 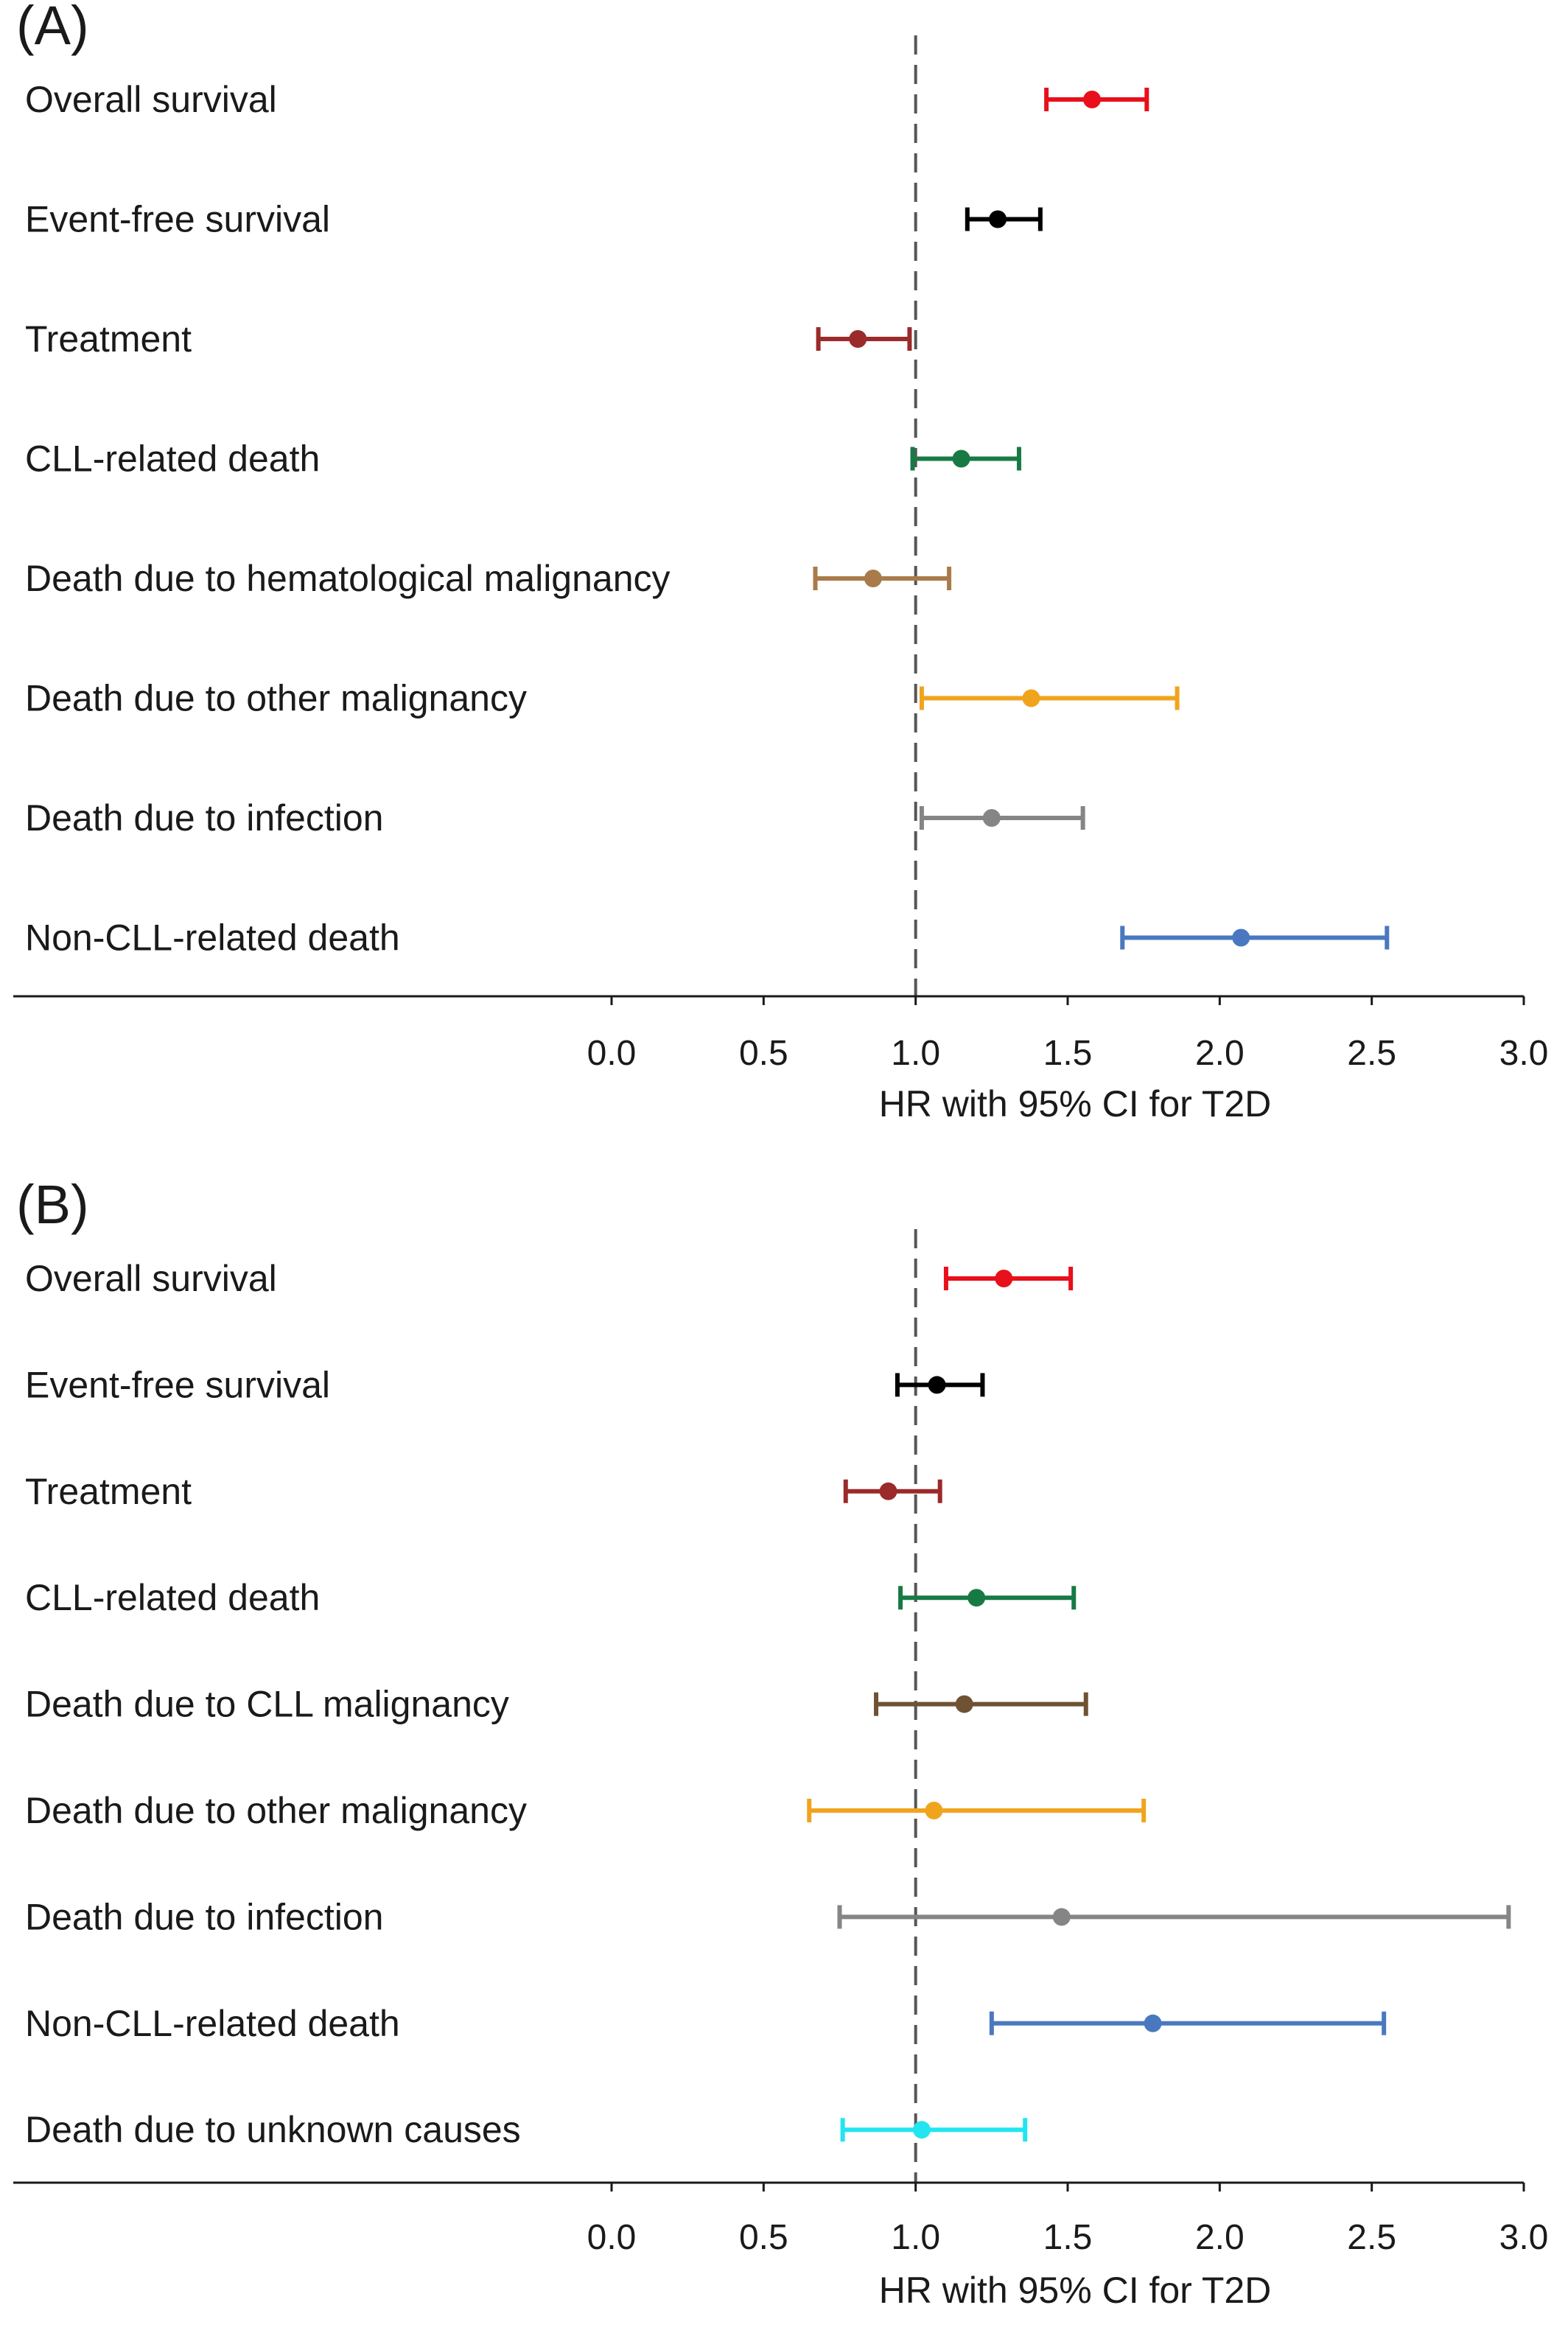 I want to click on panel-label: (A), so click(x=52, y=28).